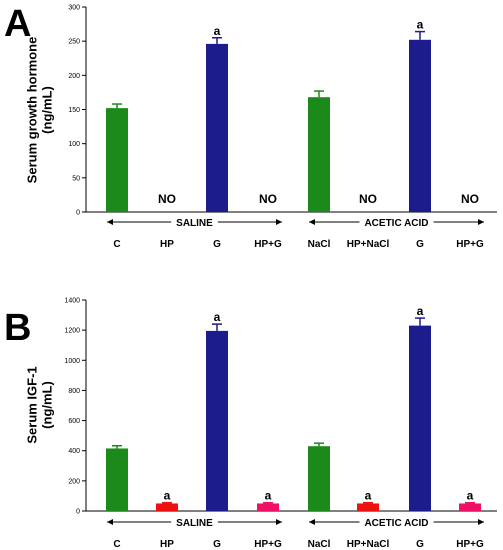 This screenshot has width=503, height=550. Describe the element at coordinates (72, 331) in the screenshot. I see `y-tick-label: 1200` at that location.